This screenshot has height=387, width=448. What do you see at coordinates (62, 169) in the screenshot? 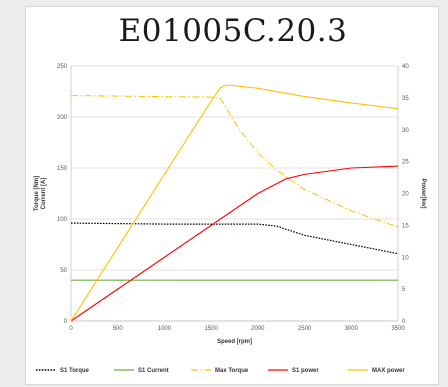
I see `y-left-tick-label: 150` at bounding box center [62, 169].